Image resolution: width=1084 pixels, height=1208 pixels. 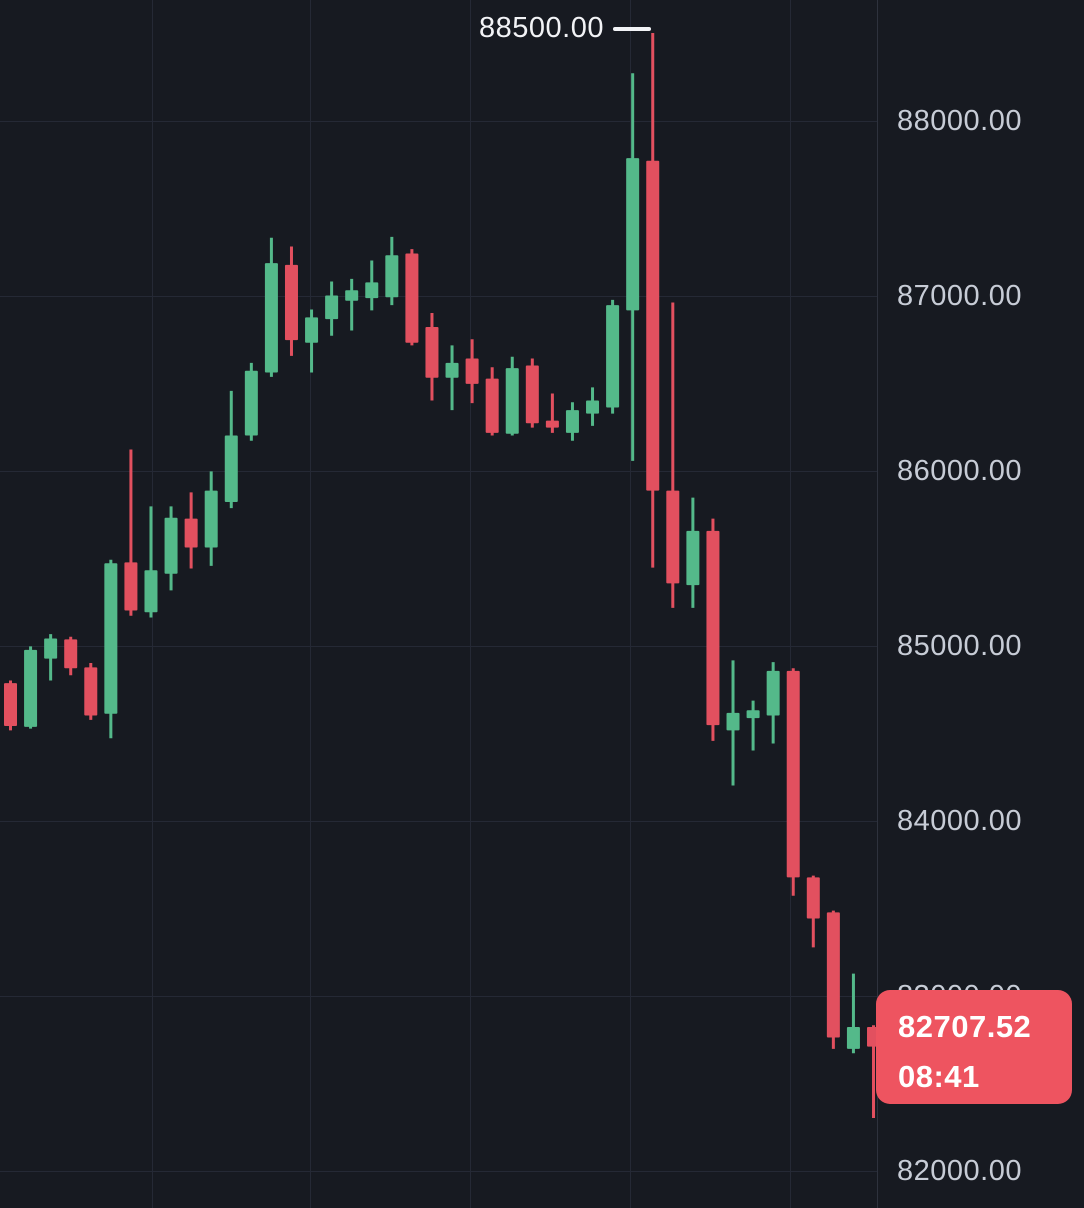 I want to click on high-price-marker-label: 88500.00, so click(x=541, y=28).